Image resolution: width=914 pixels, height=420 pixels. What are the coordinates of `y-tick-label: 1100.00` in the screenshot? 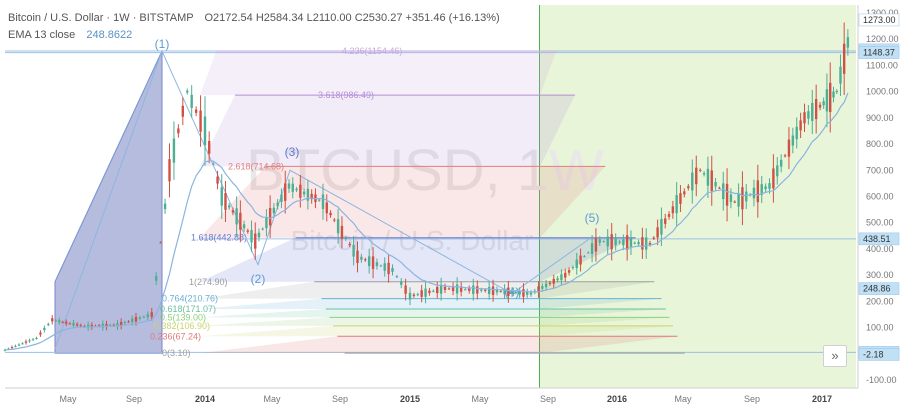 It's located at (882, 65).